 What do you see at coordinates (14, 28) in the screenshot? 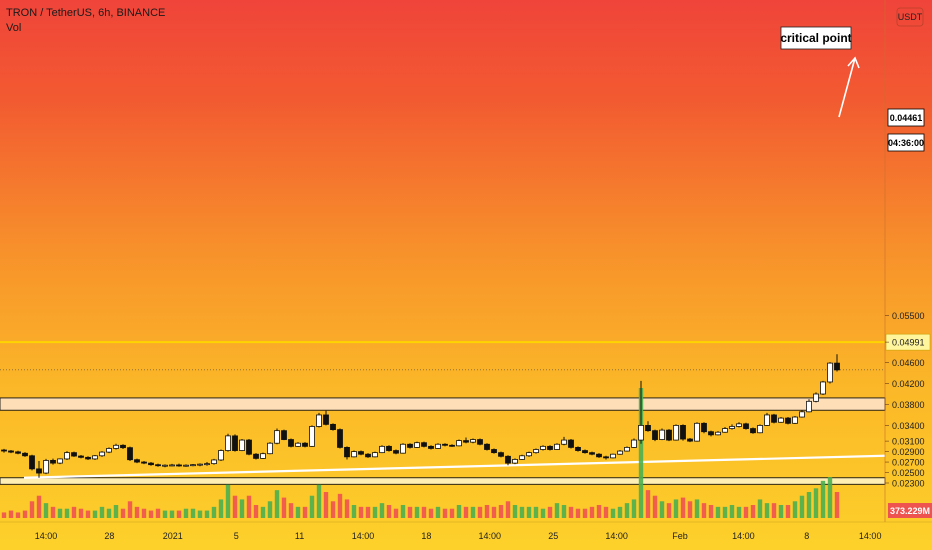
I see `volume-indicator-label: Vol` at bounding box center [14, 28].